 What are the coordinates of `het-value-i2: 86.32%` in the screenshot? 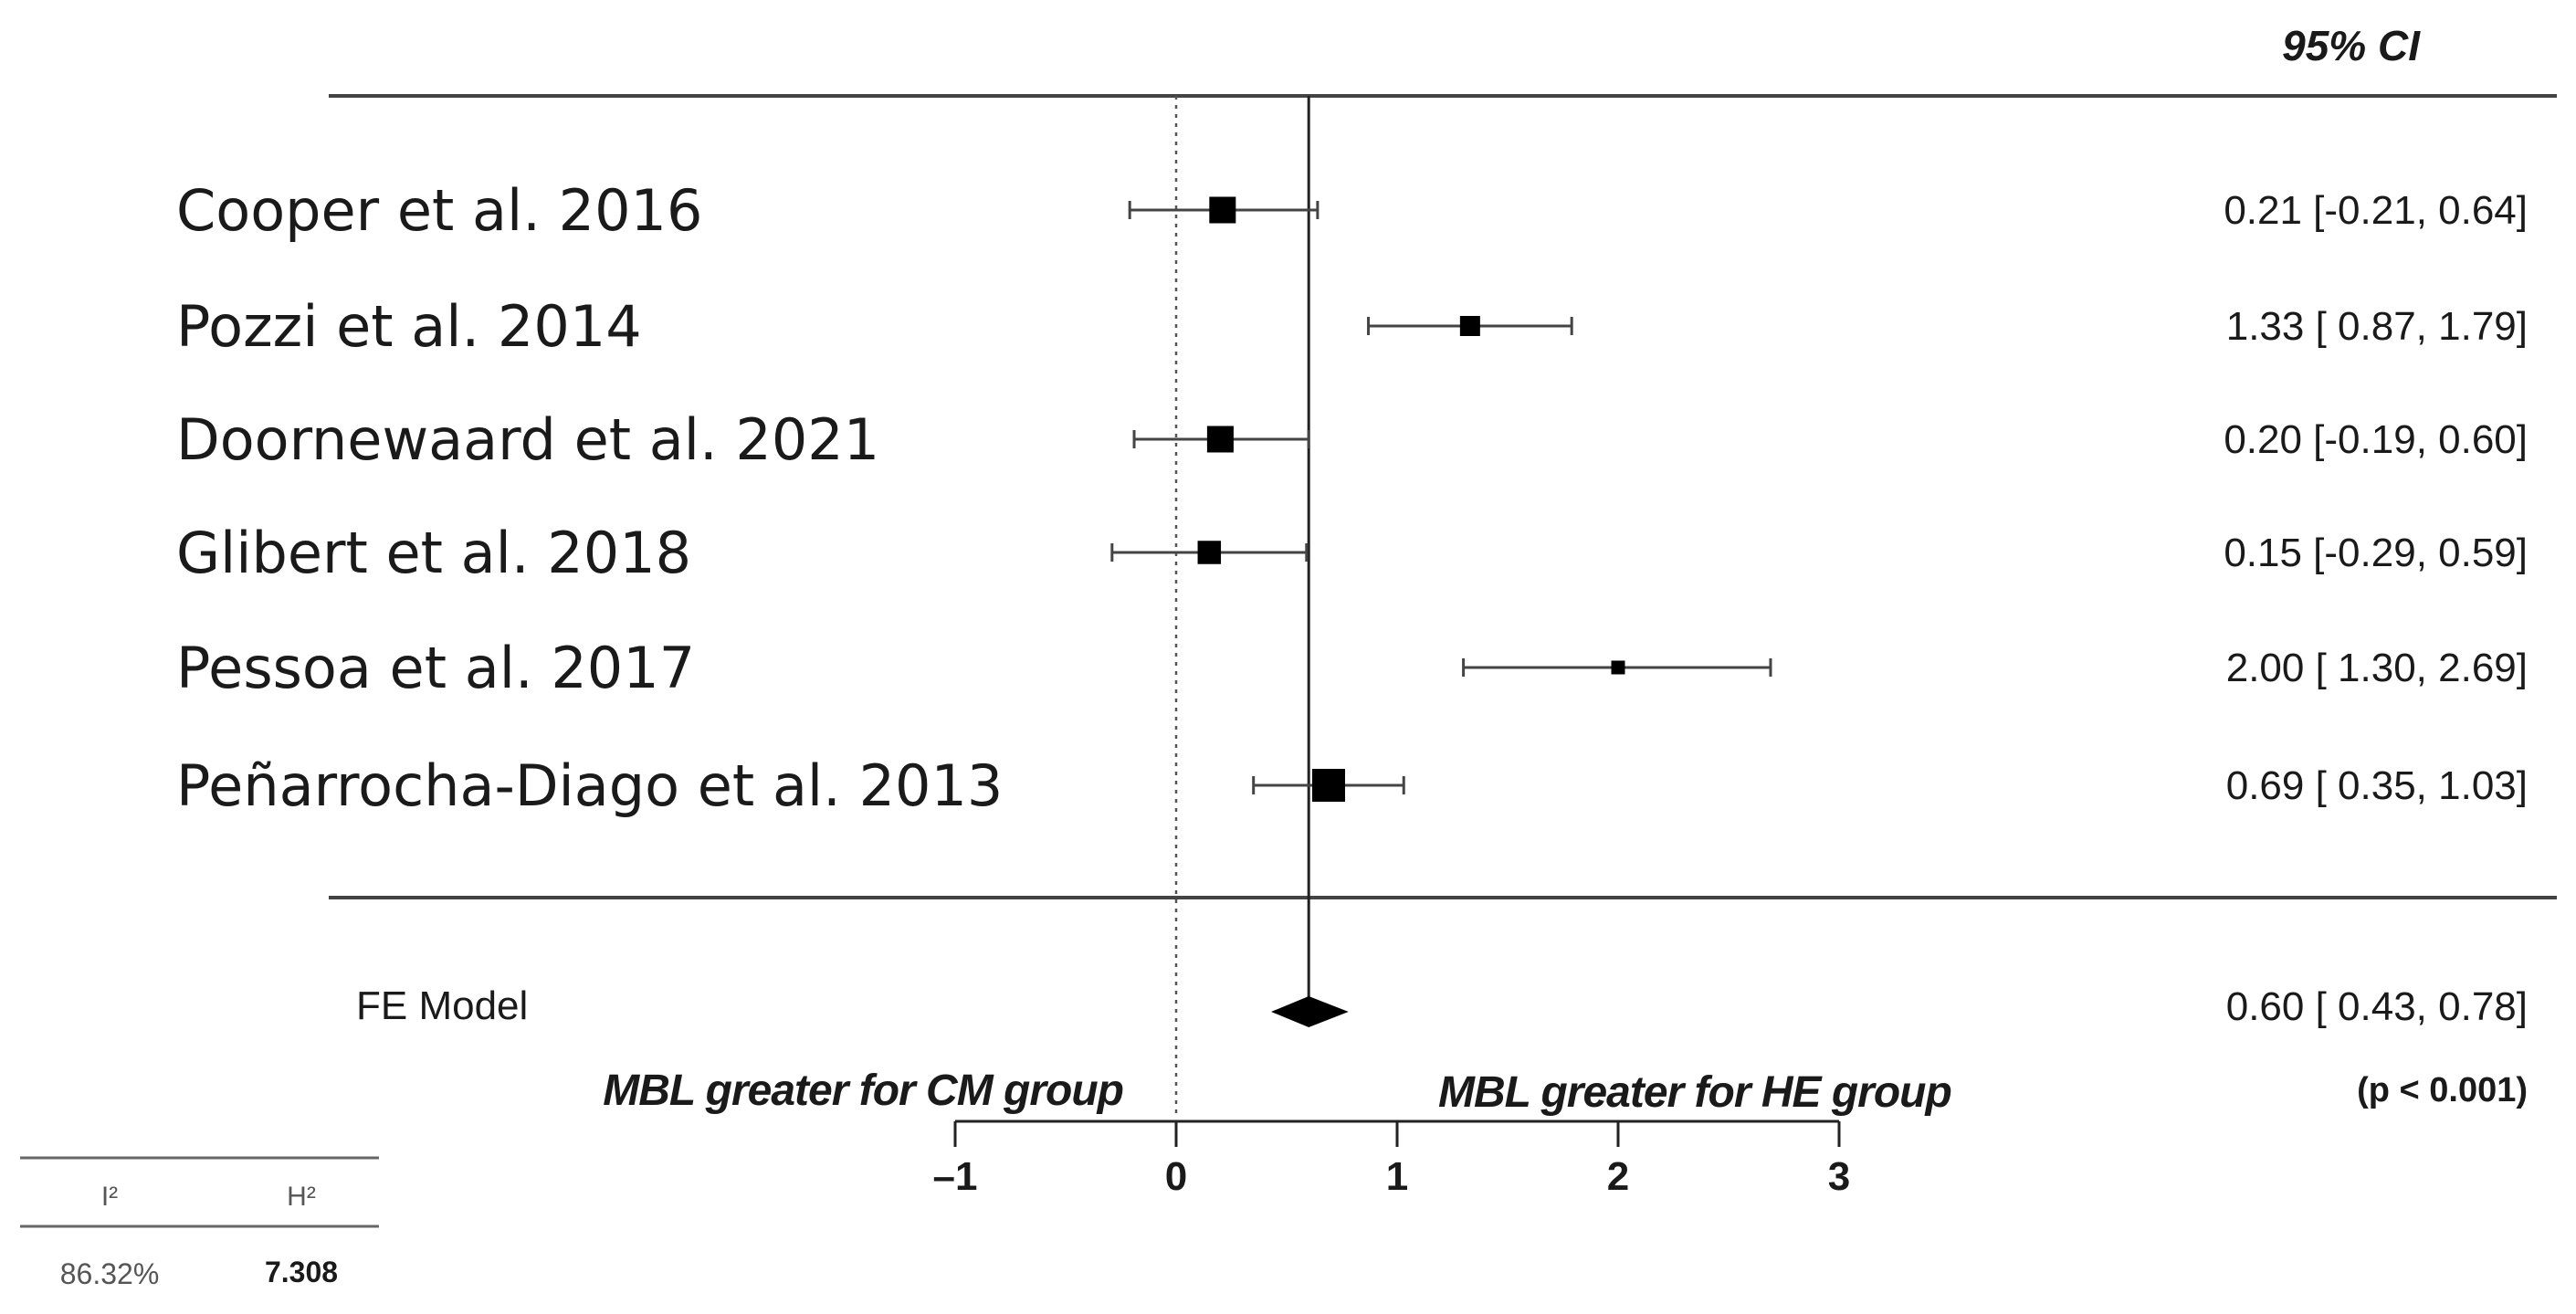 It's located at (110, 1273).